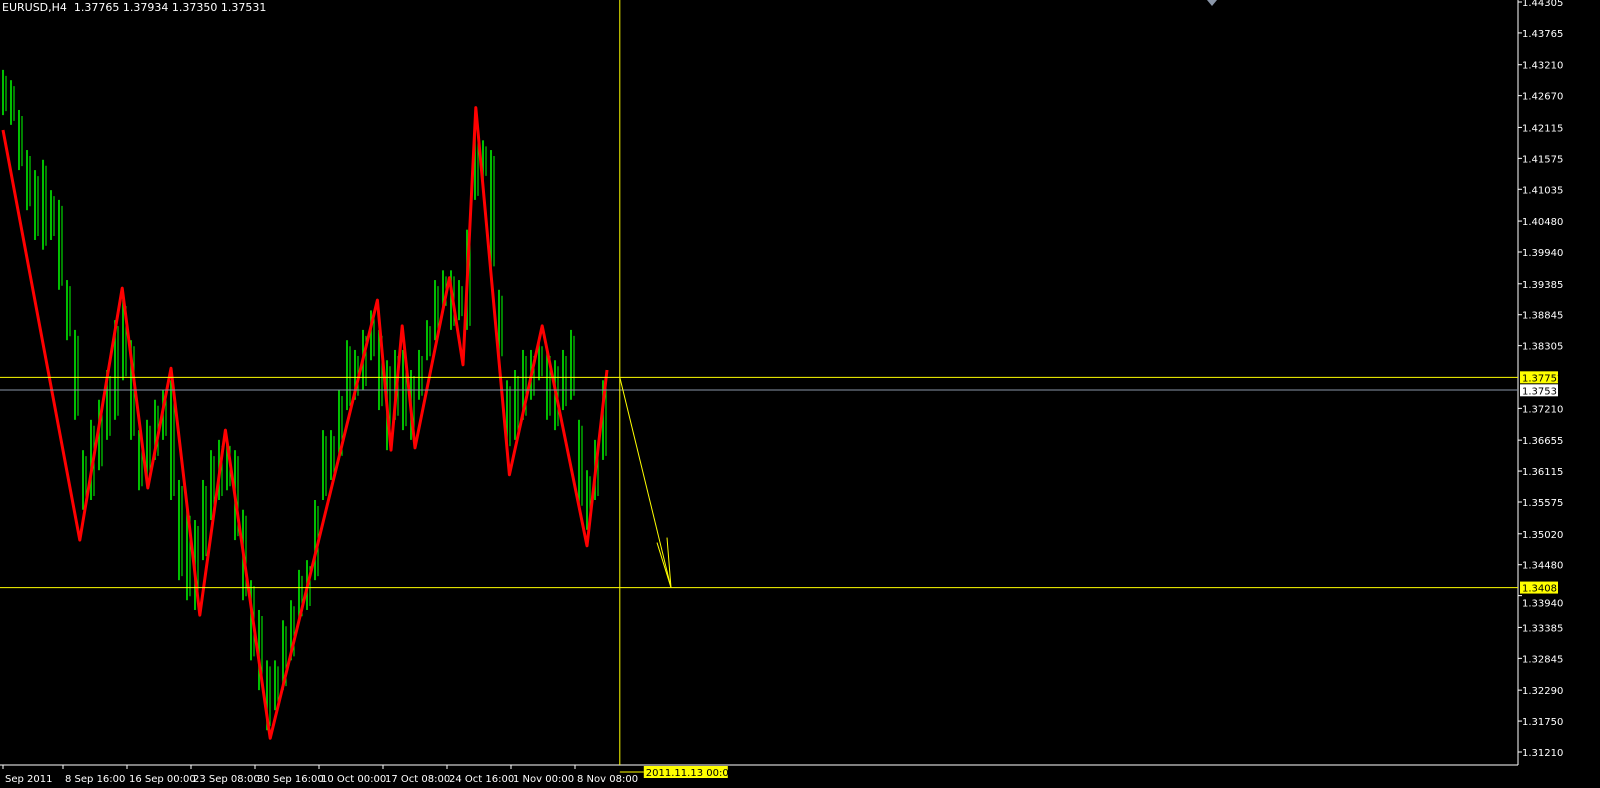 The width and height of the screenshot is (1600, 788). What do you see at coordinates (1542, 347) in the screenshot?
I see `y-tick-label: 1.38305` at bounding box center [1542, 347].